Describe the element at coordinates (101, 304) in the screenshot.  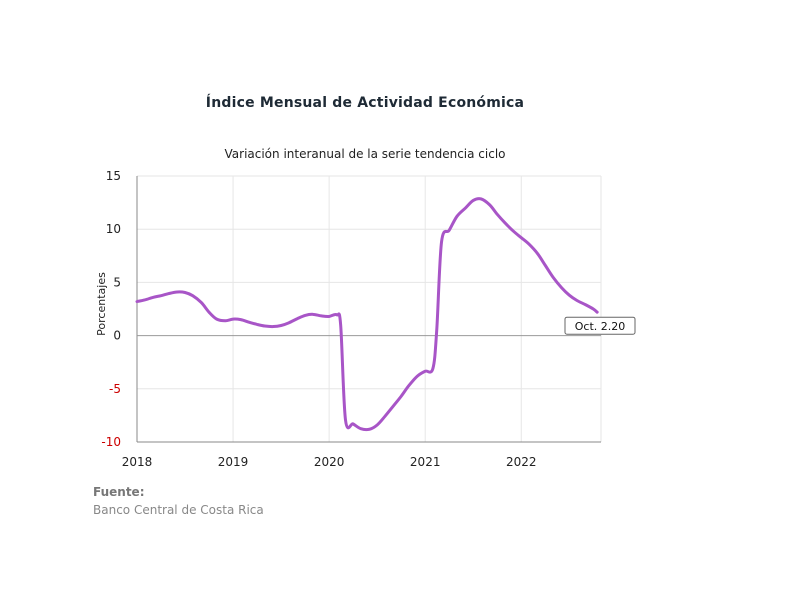
I see `y-axis-title: Porcentajes` at that location.